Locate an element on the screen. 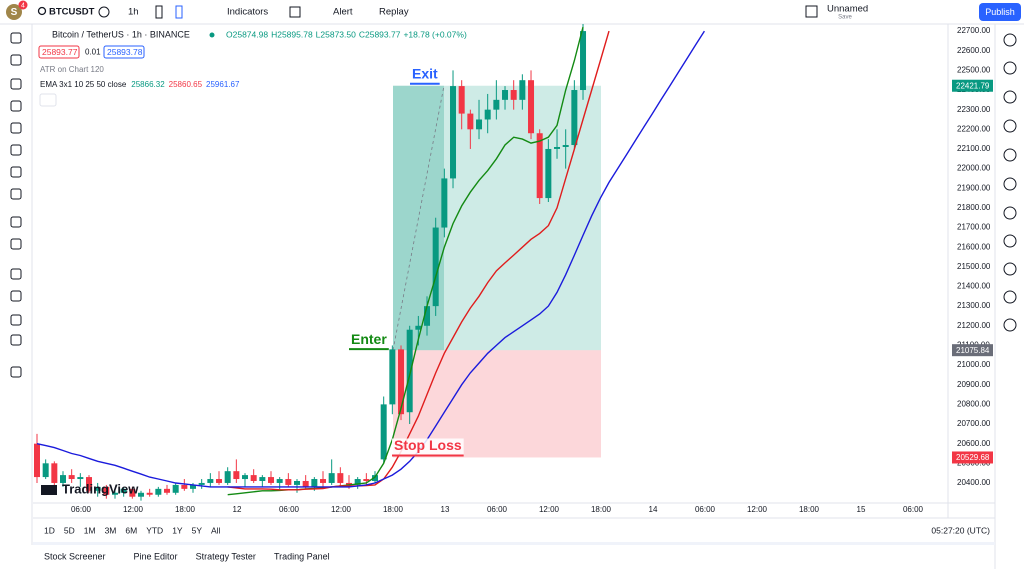  x-tick-label: 18:00 is located at coordinates (809, 509).